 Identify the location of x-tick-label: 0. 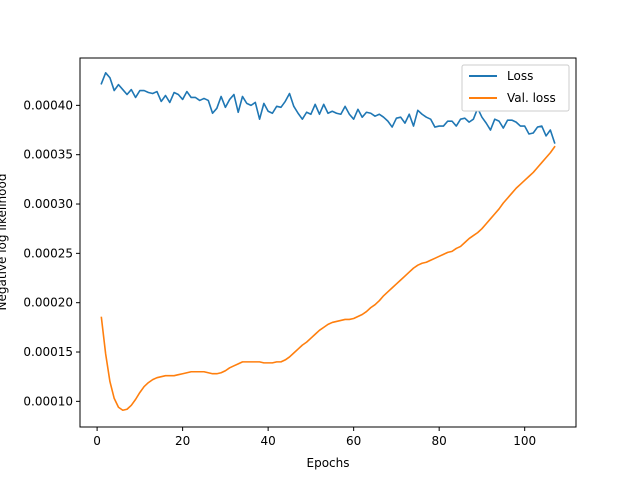
(97, 441).